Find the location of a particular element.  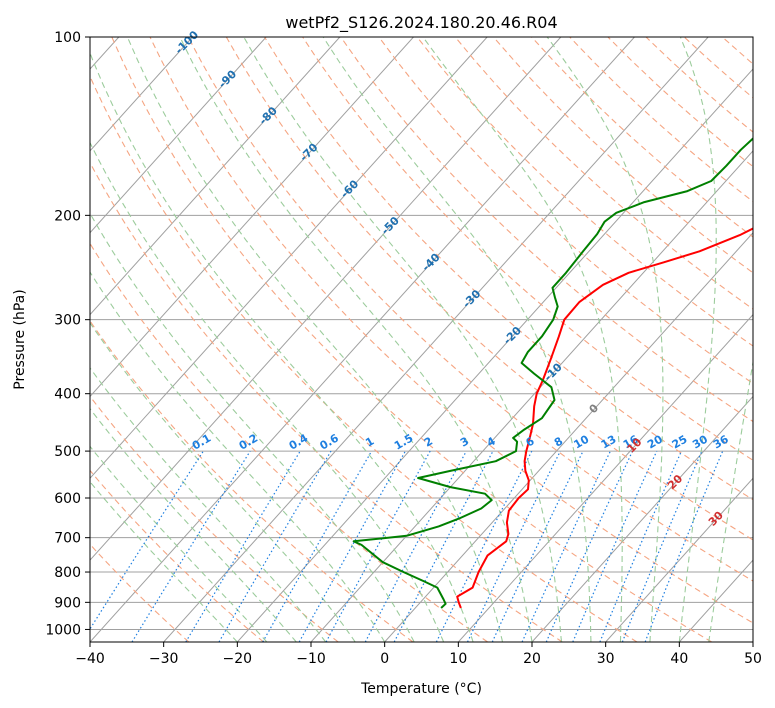

y-tick-label: 400 is located at coordinates (67, 395).